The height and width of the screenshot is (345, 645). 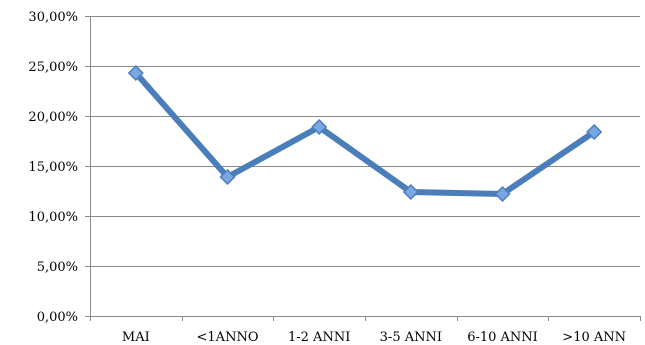 What do you see at coordinates (53, 17) in the screenshot?
I see `y-tick-label: 30,00%` at bounding box center [53, 17].